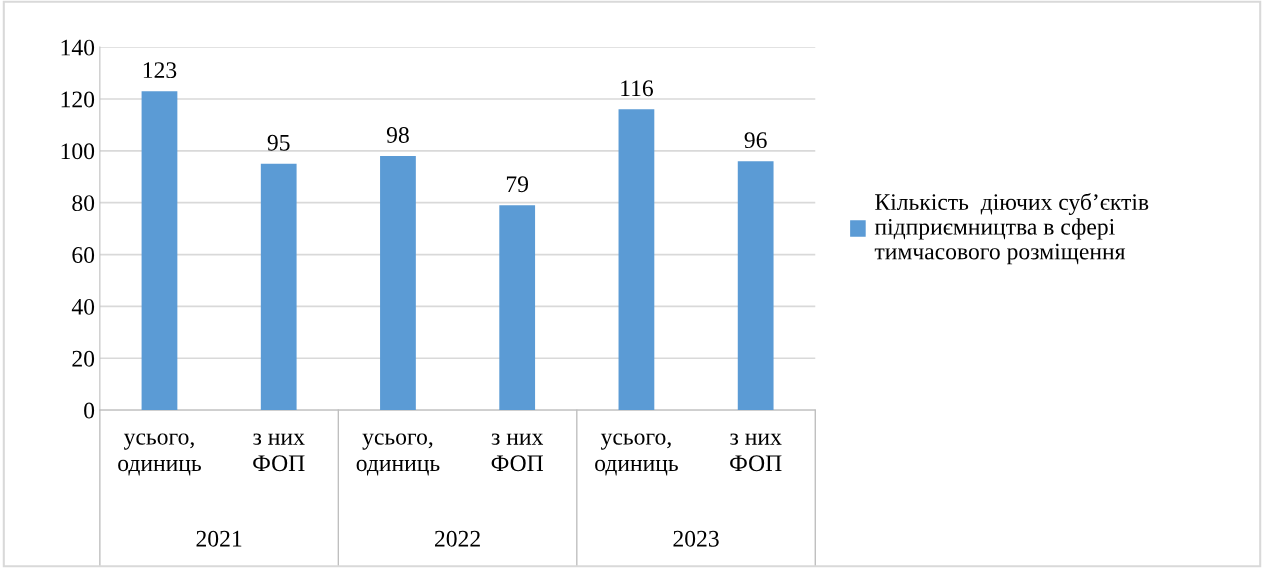 The width and height of the screenshot is (1264, 568). What do you see at coordinates (696, 538) in the screenshot?
I see `text: 2023` at bounding box center [696, 538].